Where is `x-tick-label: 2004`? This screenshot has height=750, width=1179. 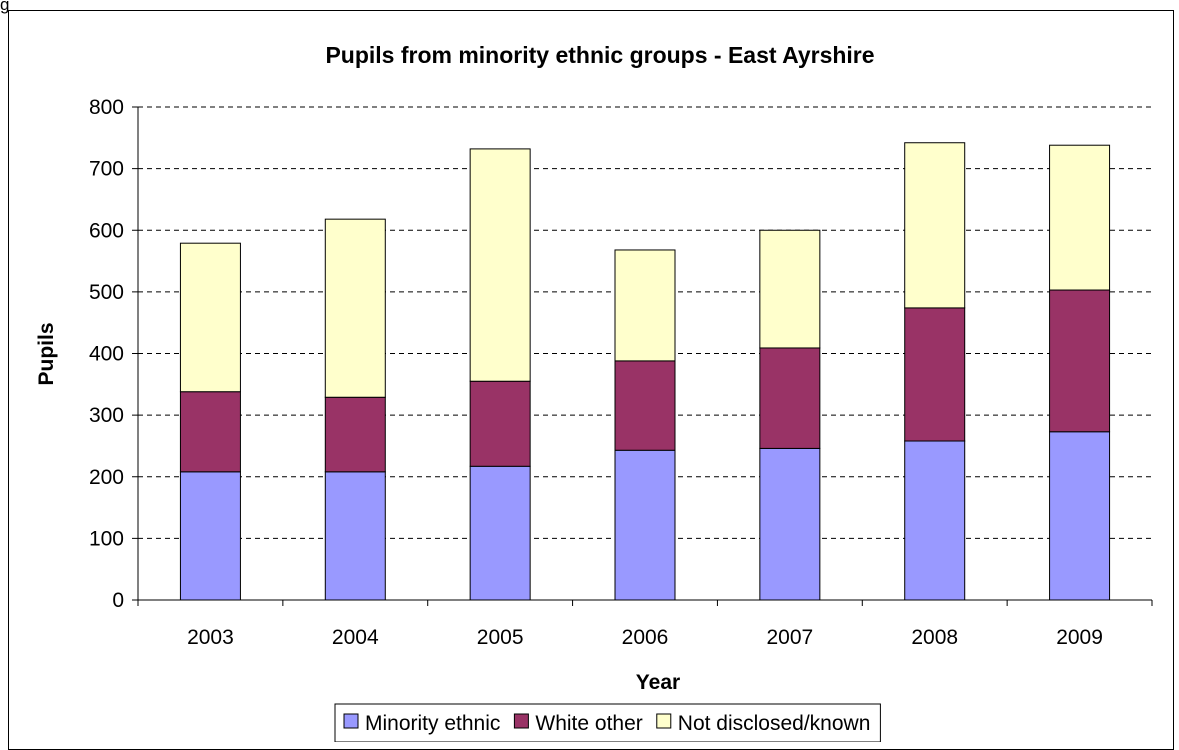
x-tick-label: 2004 is located at coordinates (355, 637).